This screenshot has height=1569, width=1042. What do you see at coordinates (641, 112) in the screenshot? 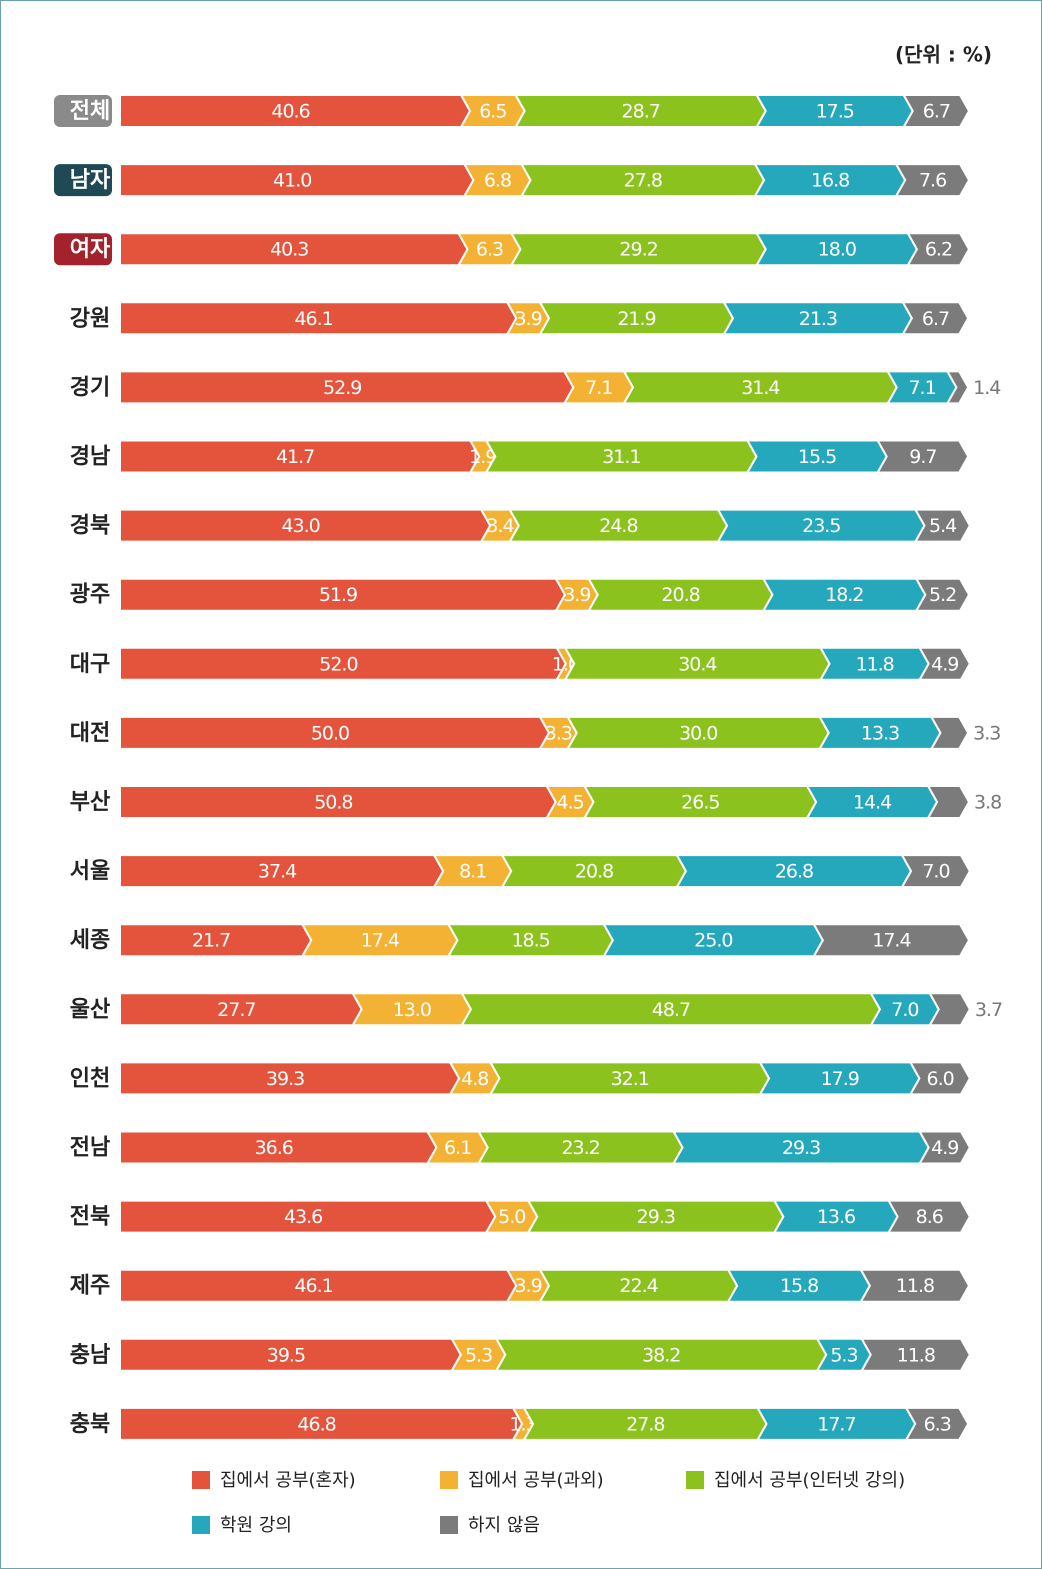
I see `value-label: 28.7` at bounding box center [641, 112].